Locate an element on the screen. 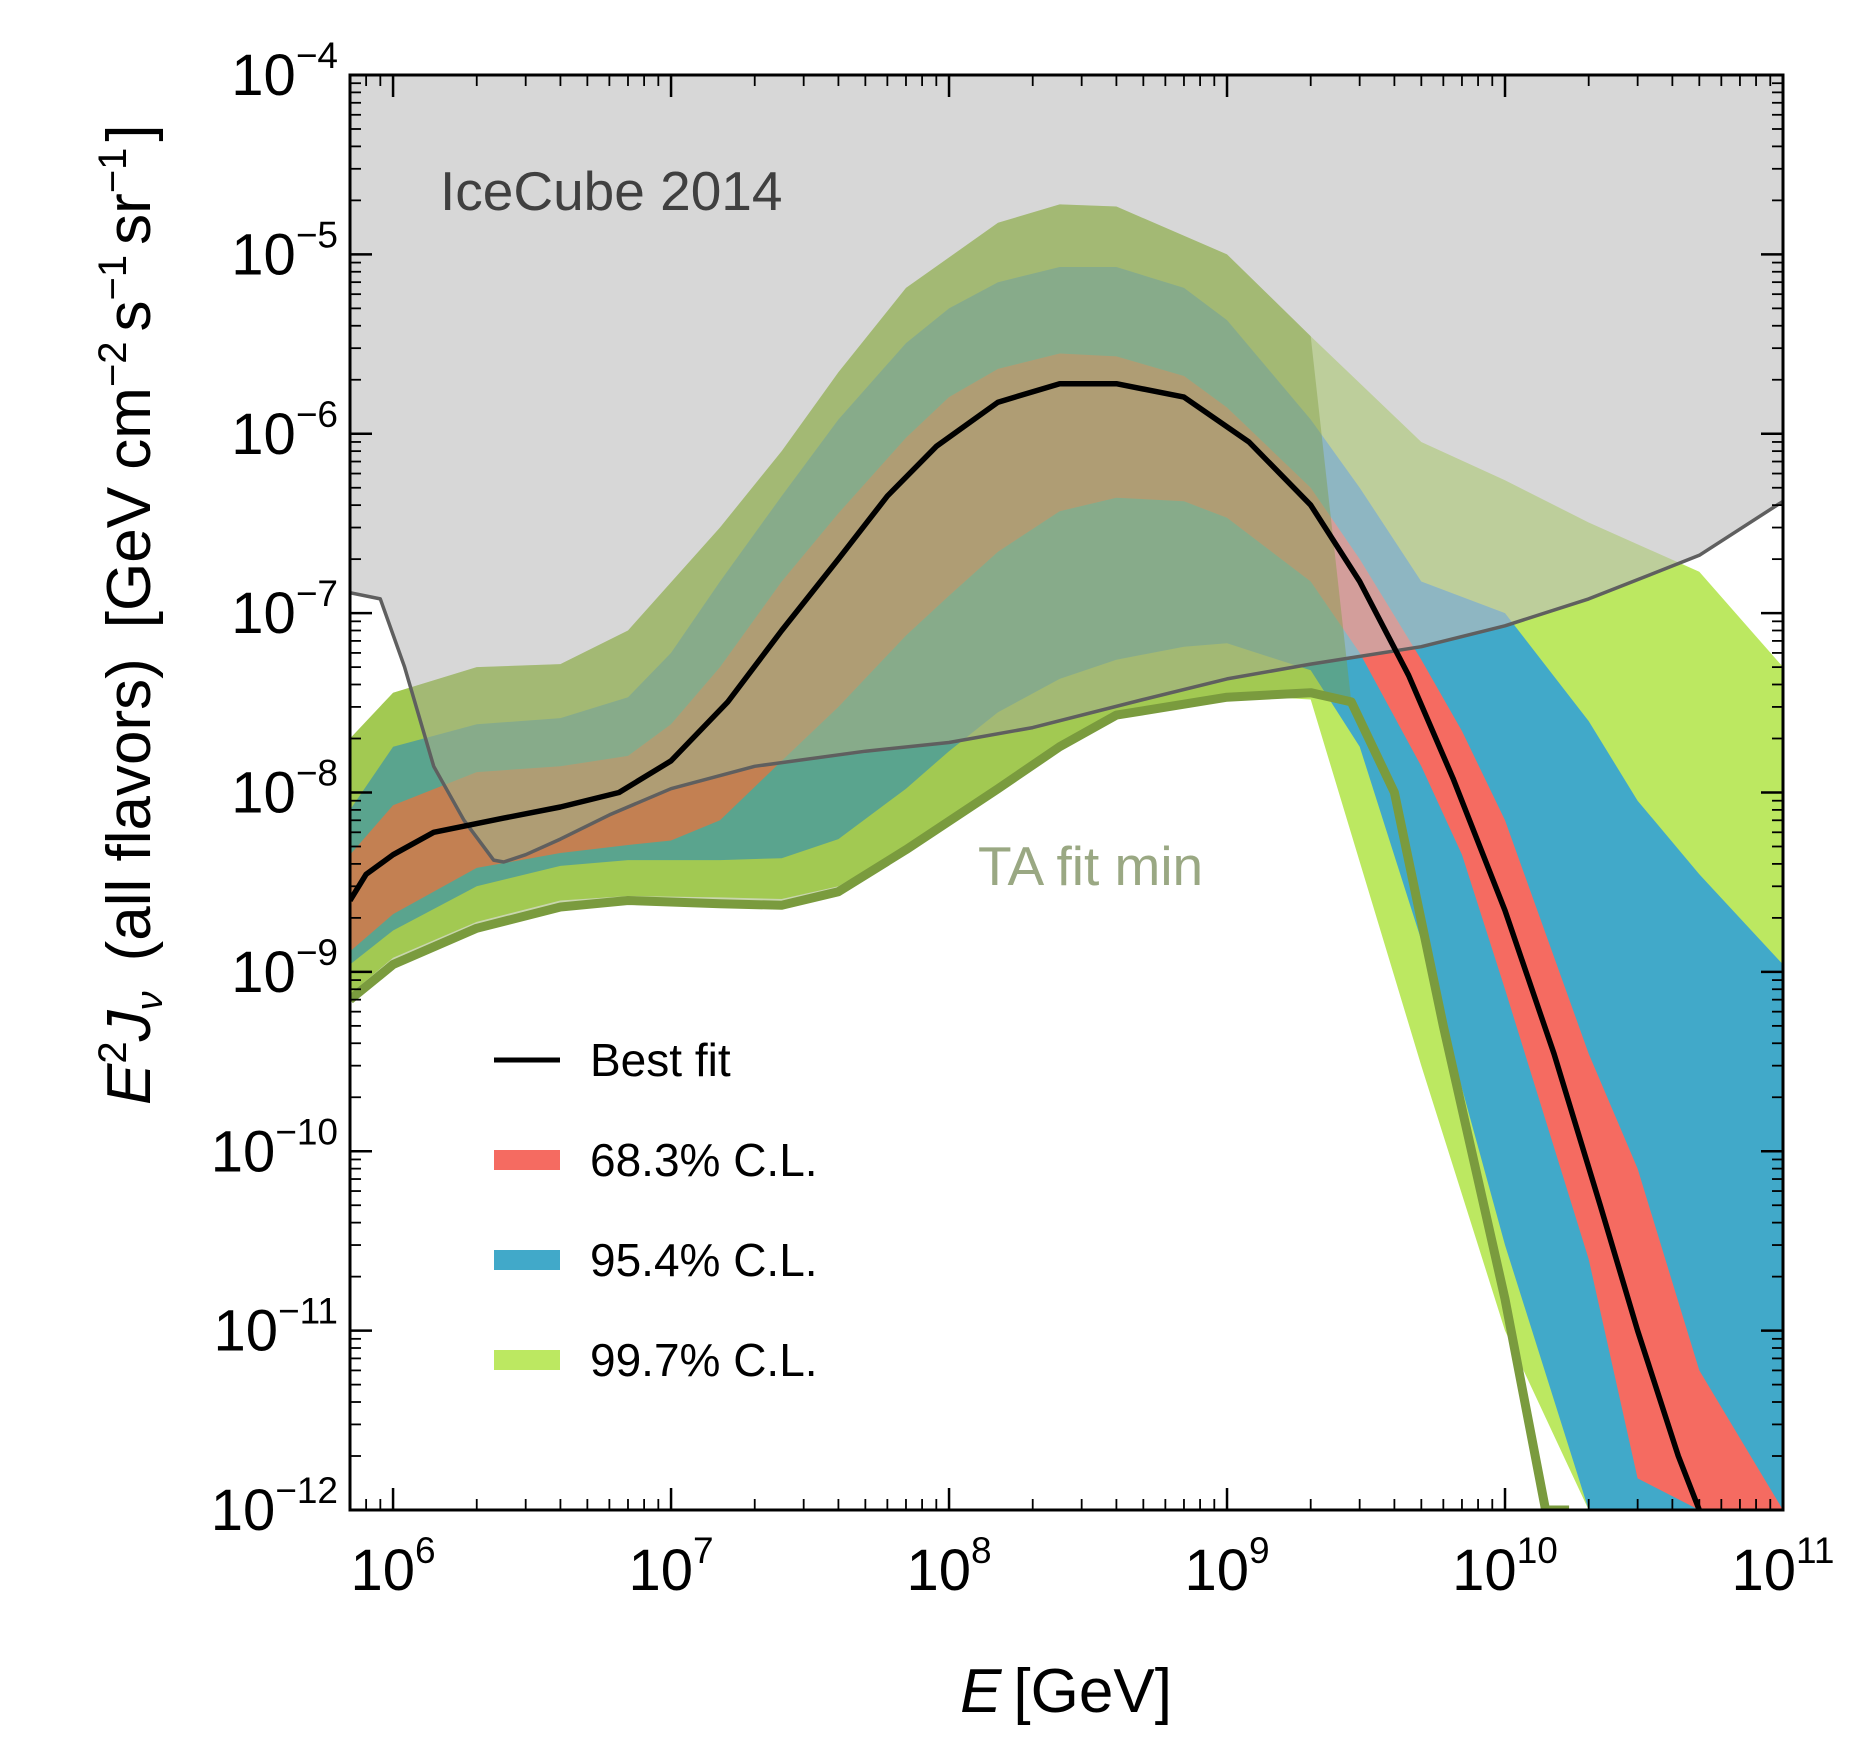 Image resolution: width=1873 pixels, height=1754 pixels. y-tick-label: 10⁻¹¹ is located at coordinates (275, 1327).